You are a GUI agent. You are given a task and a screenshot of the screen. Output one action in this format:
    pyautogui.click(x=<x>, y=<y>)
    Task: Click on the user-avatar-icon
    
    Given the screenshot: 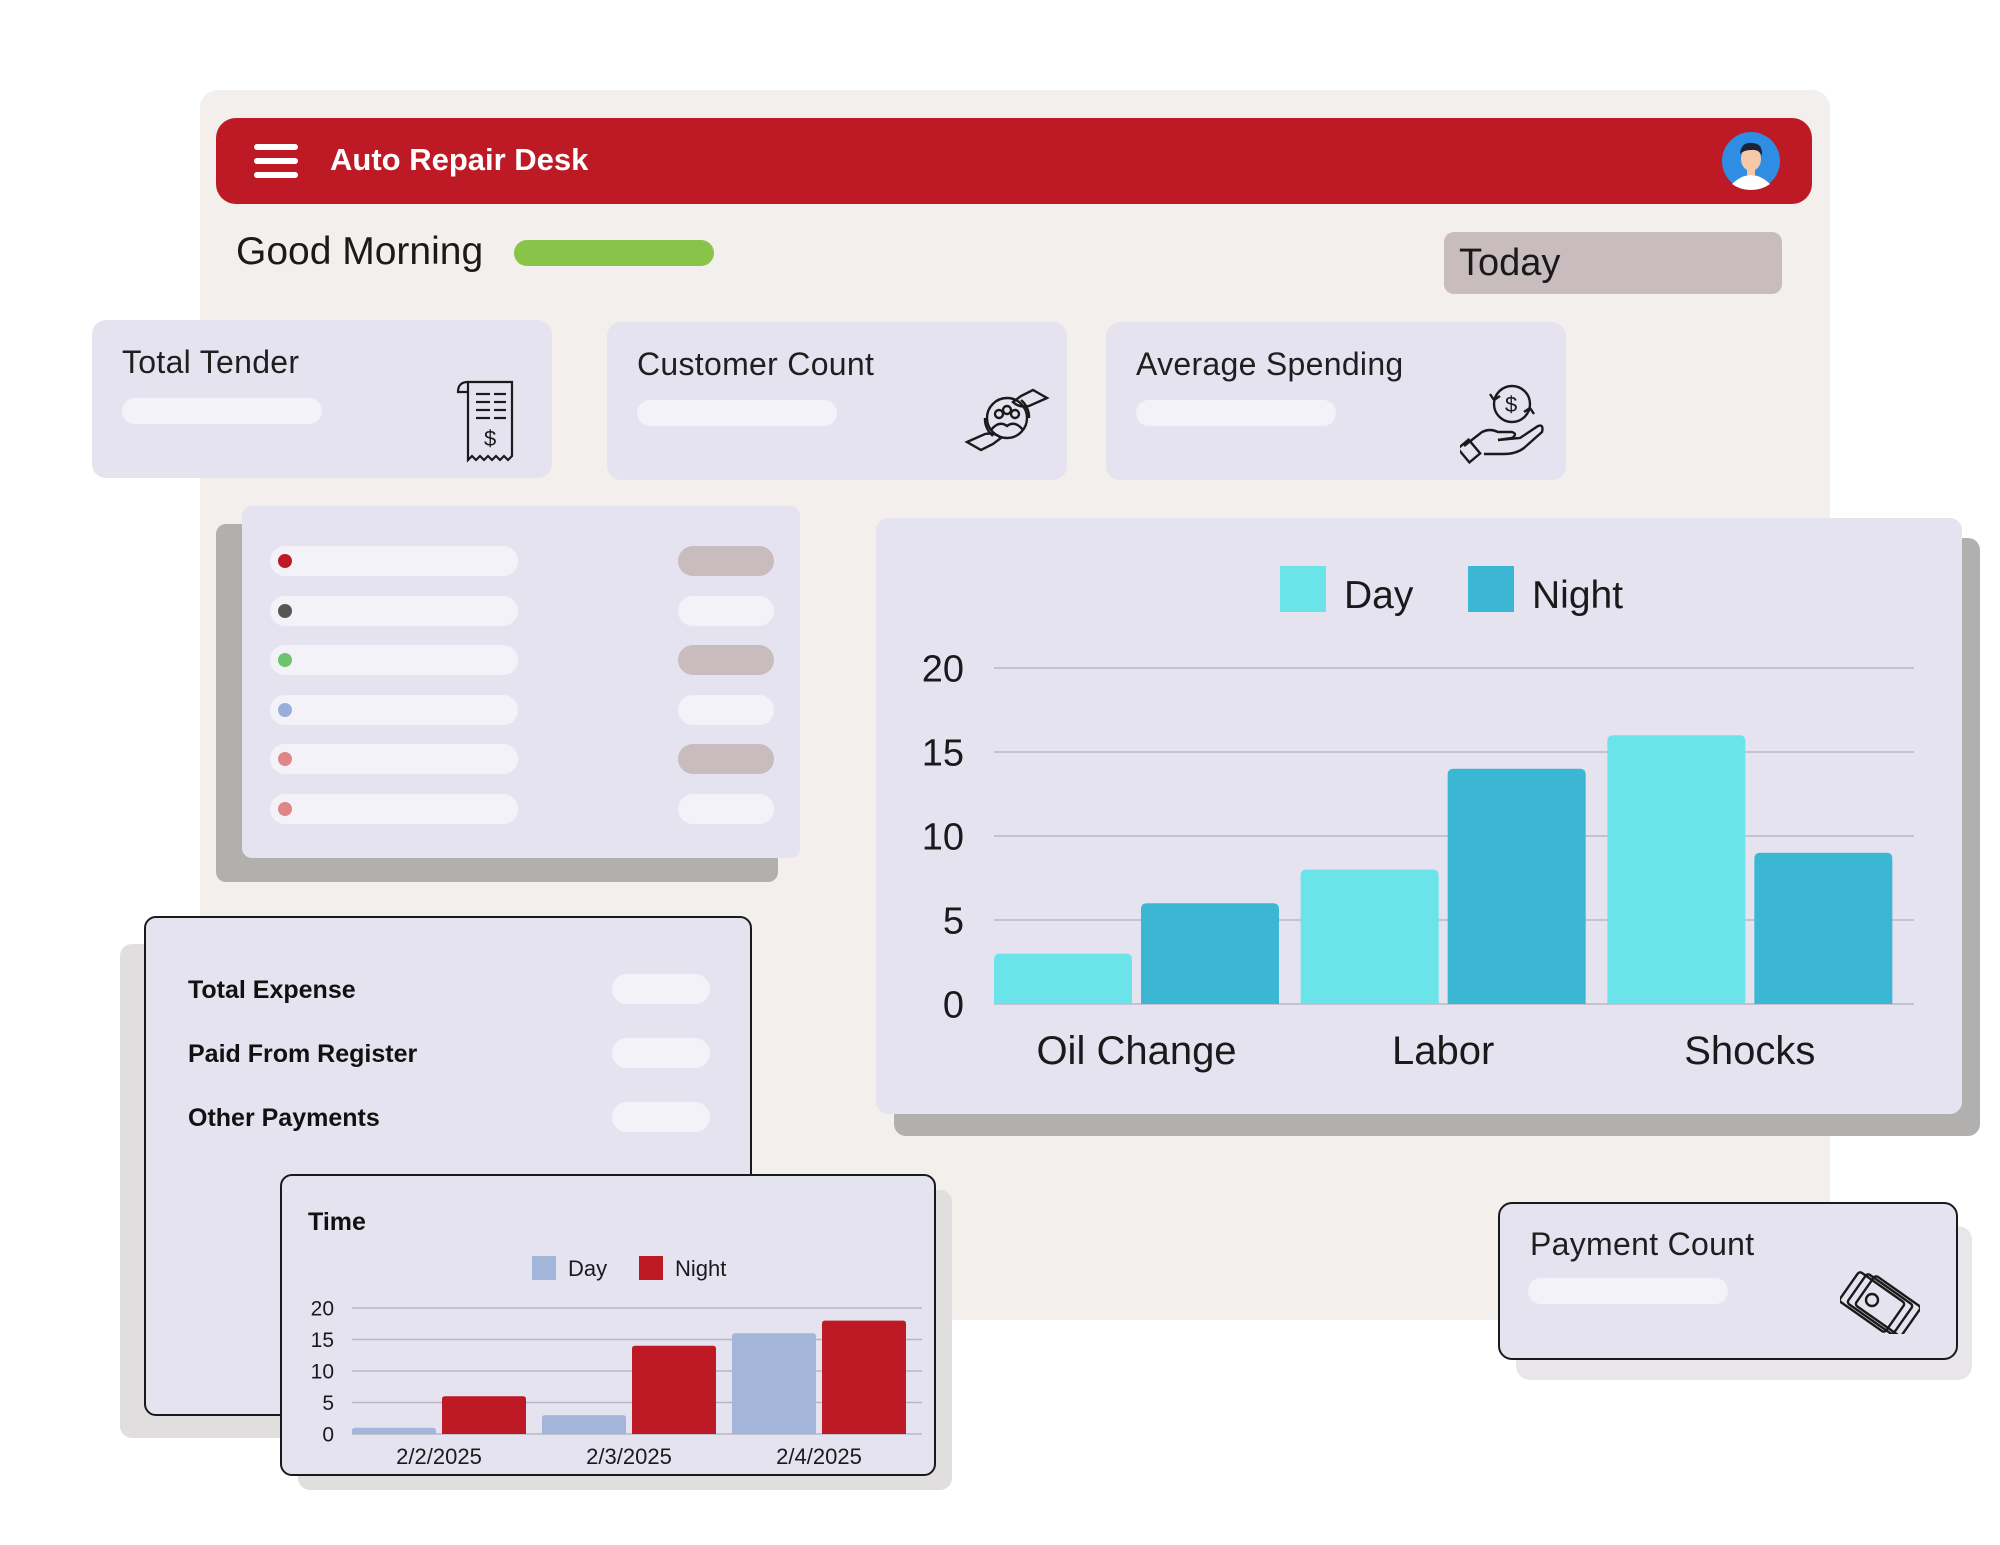 What is the action you would take?
    pyautogui.click(x=1751, y=161)
    